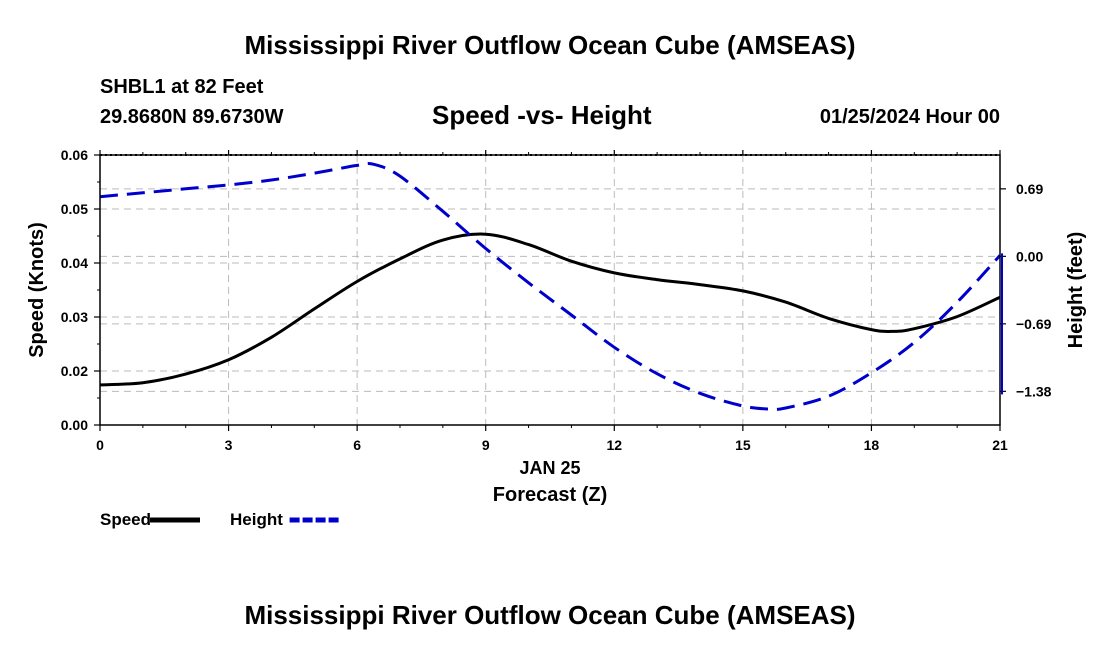 The image size is (1100, 650). What do you see at coordinates (74, 263) in the screenshot?
I see `y-tick-label: 0.04` at bounding box center [74, 263].